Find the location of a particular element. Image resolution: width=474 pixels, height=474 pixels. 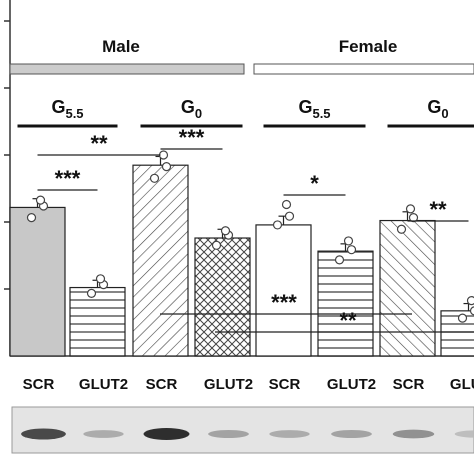

blot-membrane is located at coordinates (242, 430).